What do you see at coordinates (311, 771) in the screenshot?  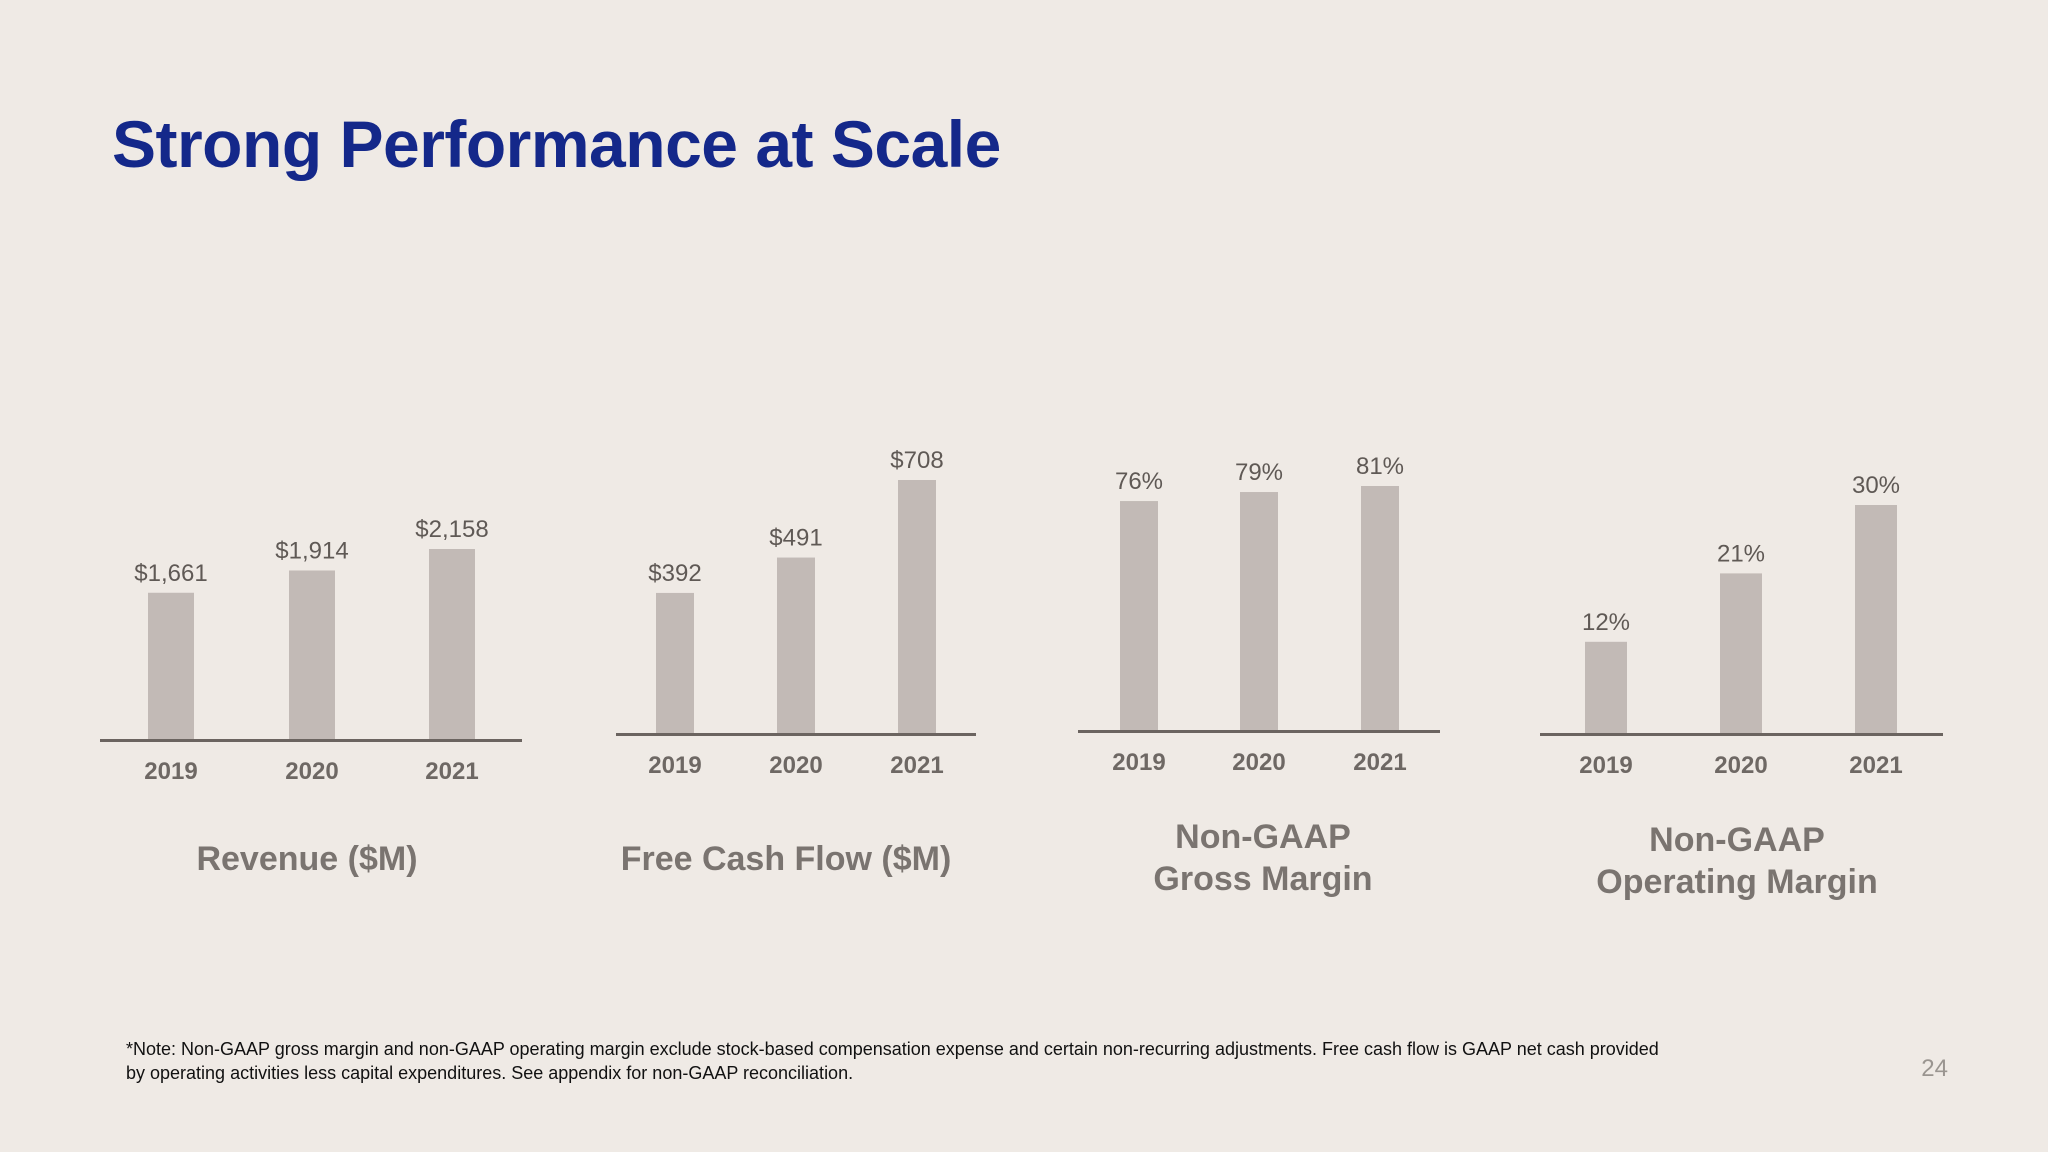 I see `revenue-tick-label-2020: 2020` at bounding box center [311, 771].